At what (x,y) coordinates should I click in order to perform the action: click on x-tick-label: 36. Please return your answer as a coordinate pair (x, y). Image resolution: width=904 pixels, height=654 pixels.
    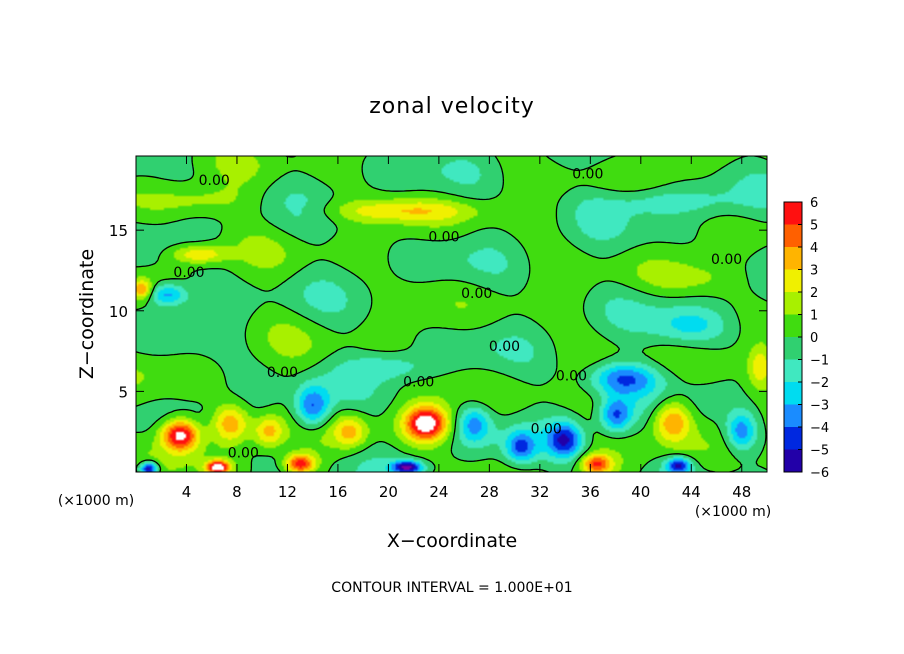
    Looking at the image, I should click on (590, 492).